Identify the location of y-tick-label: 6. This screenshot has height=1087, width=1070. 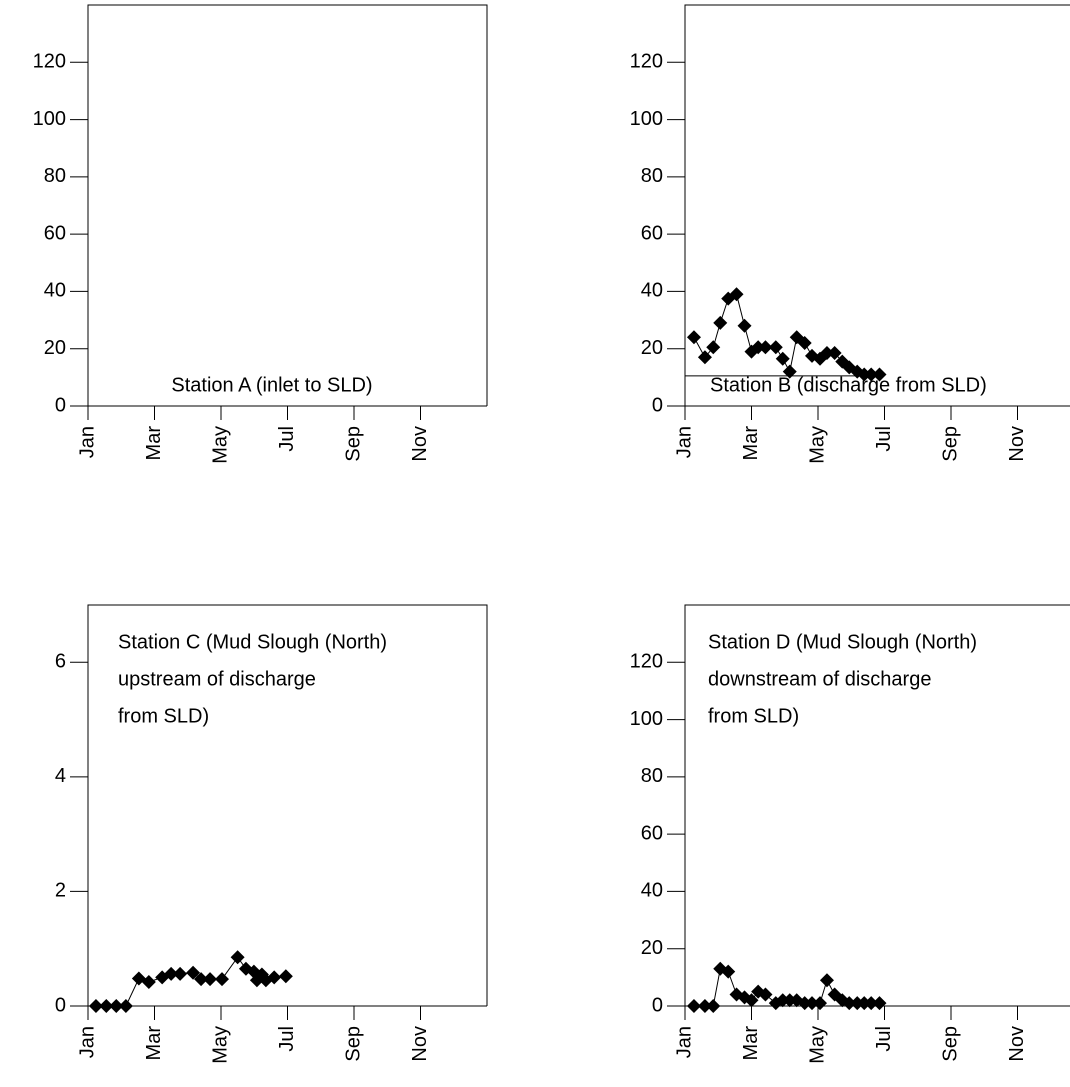
(60, 662).